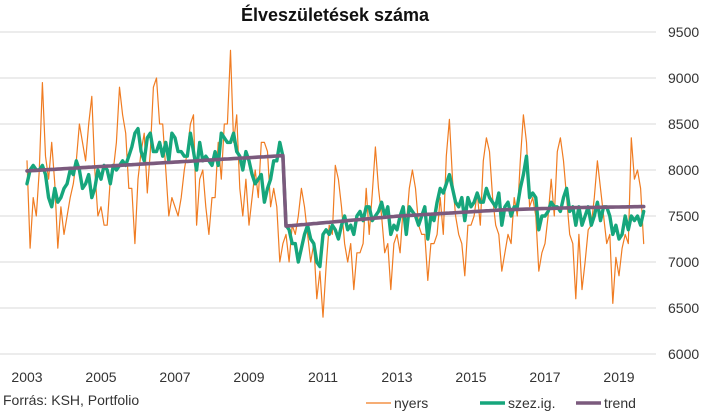 The height and width of the screenshot is (416, 724). I want to click on y-tick-label: 7500, so click(683, 216).